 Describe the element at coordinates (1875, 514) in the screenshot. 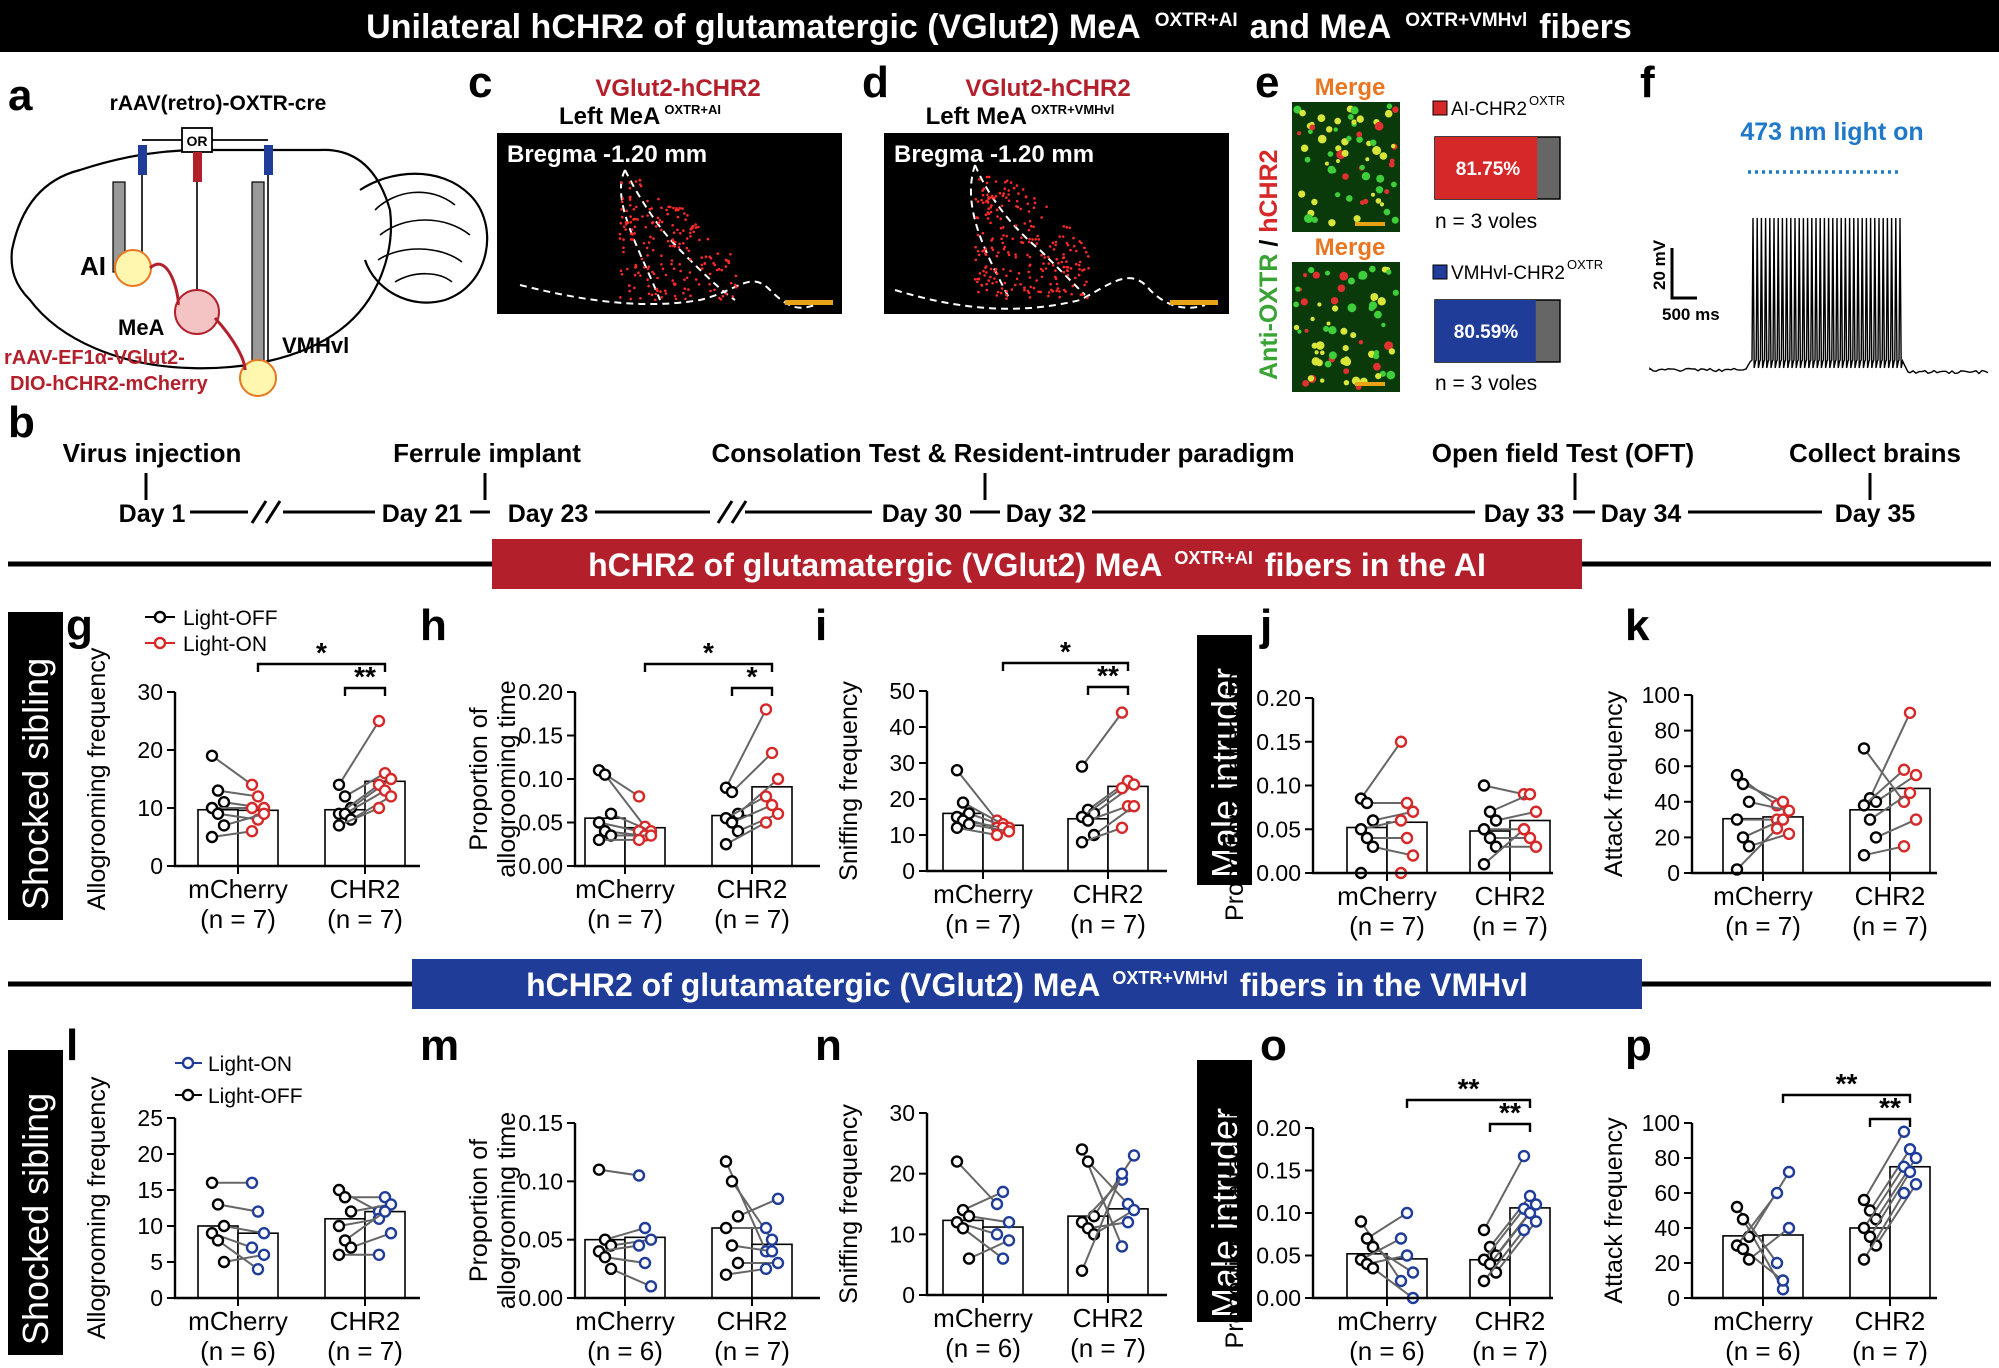

I see `day-35: Day 35` at that location.